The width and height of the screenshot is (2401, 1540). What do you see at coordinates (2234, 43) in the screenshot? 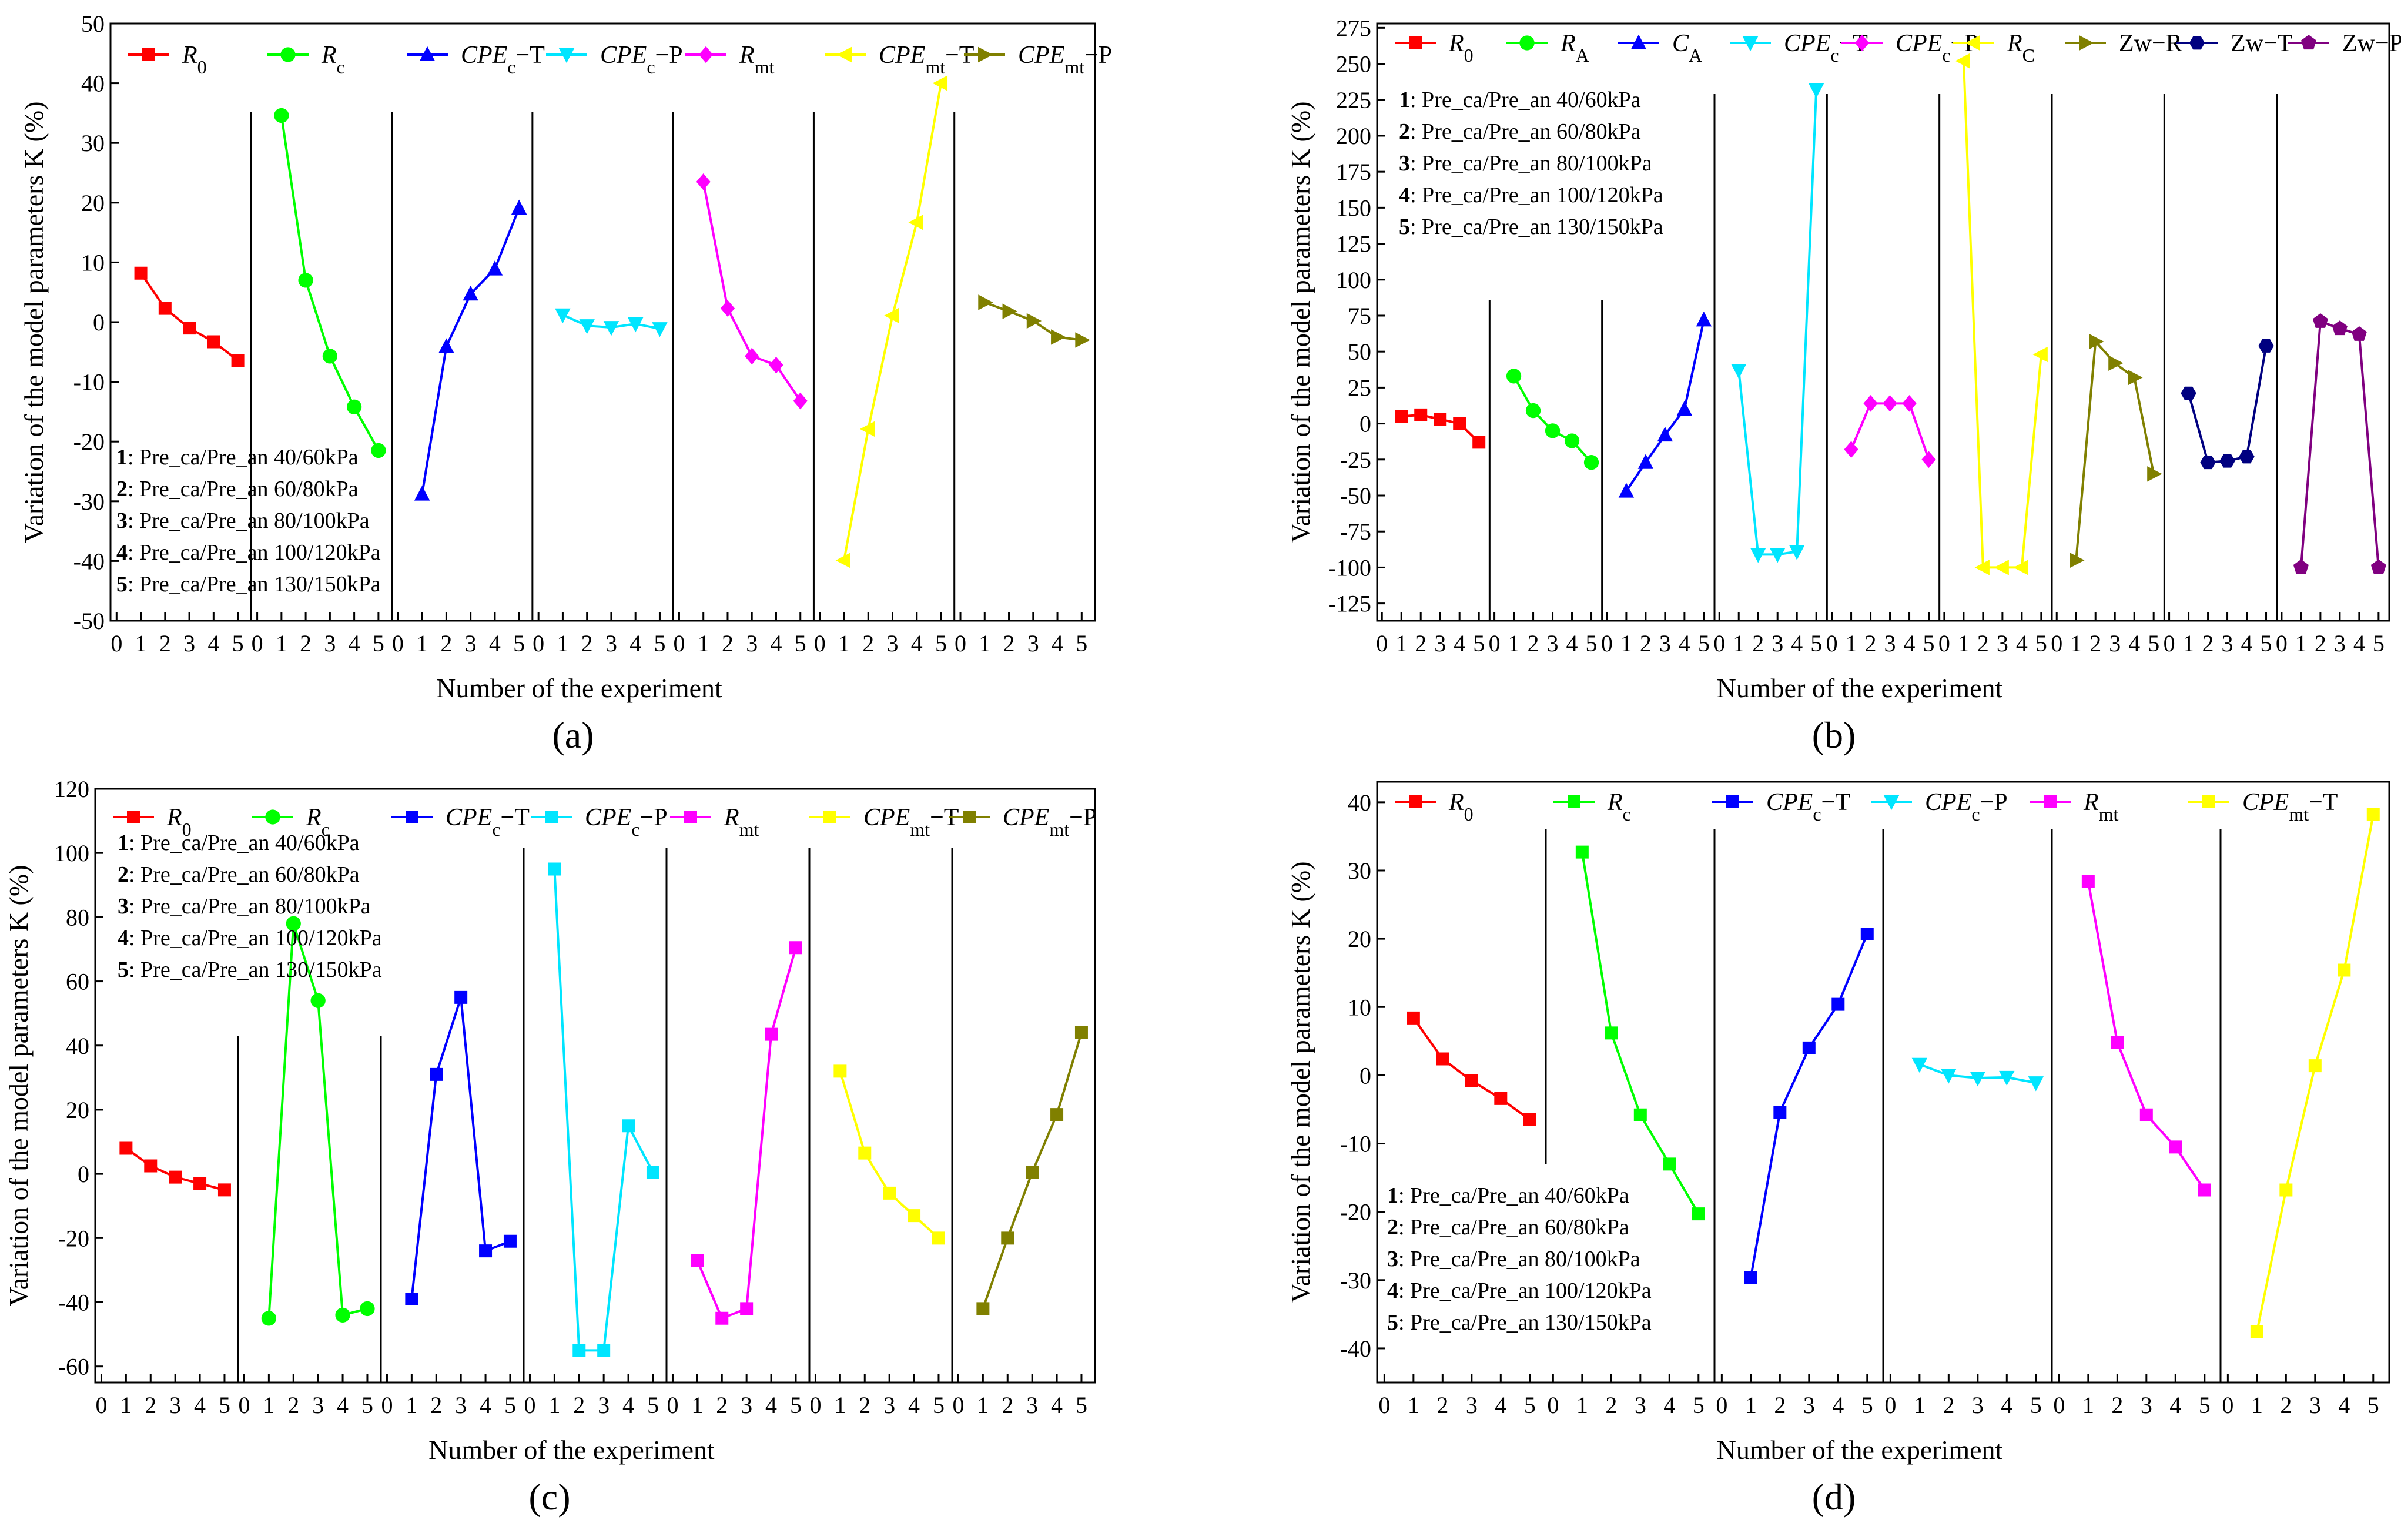
I see `legend-entry: Zw−T` at bounding box center [2234, 43].